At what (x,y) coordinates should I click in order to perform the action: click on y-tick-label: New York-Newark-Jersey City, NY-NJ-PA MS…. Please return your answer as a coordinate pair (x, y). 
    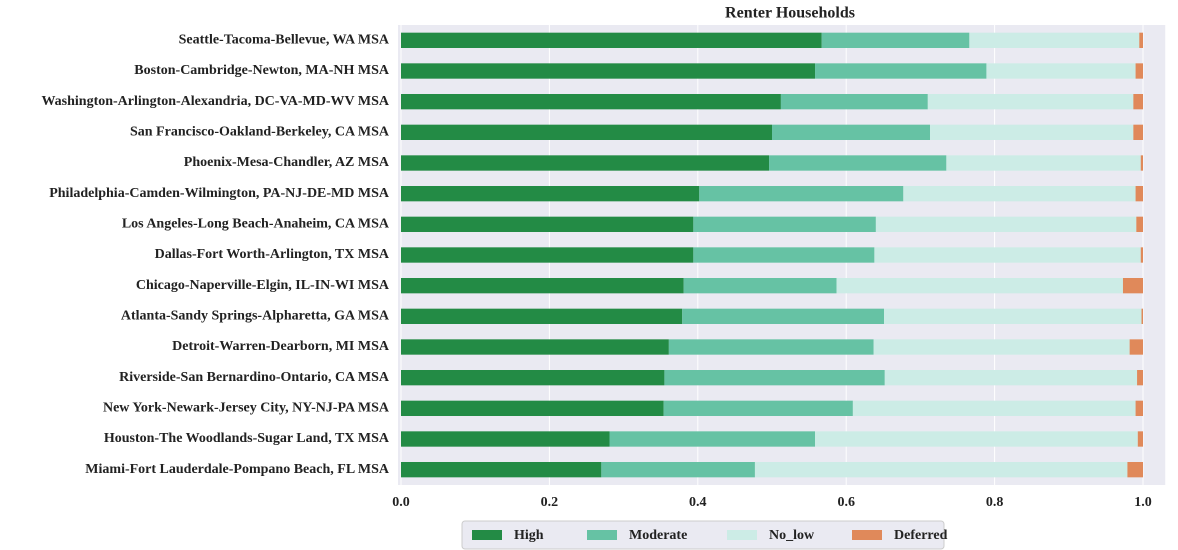
    Looking at the image, I should click on (246, 408).